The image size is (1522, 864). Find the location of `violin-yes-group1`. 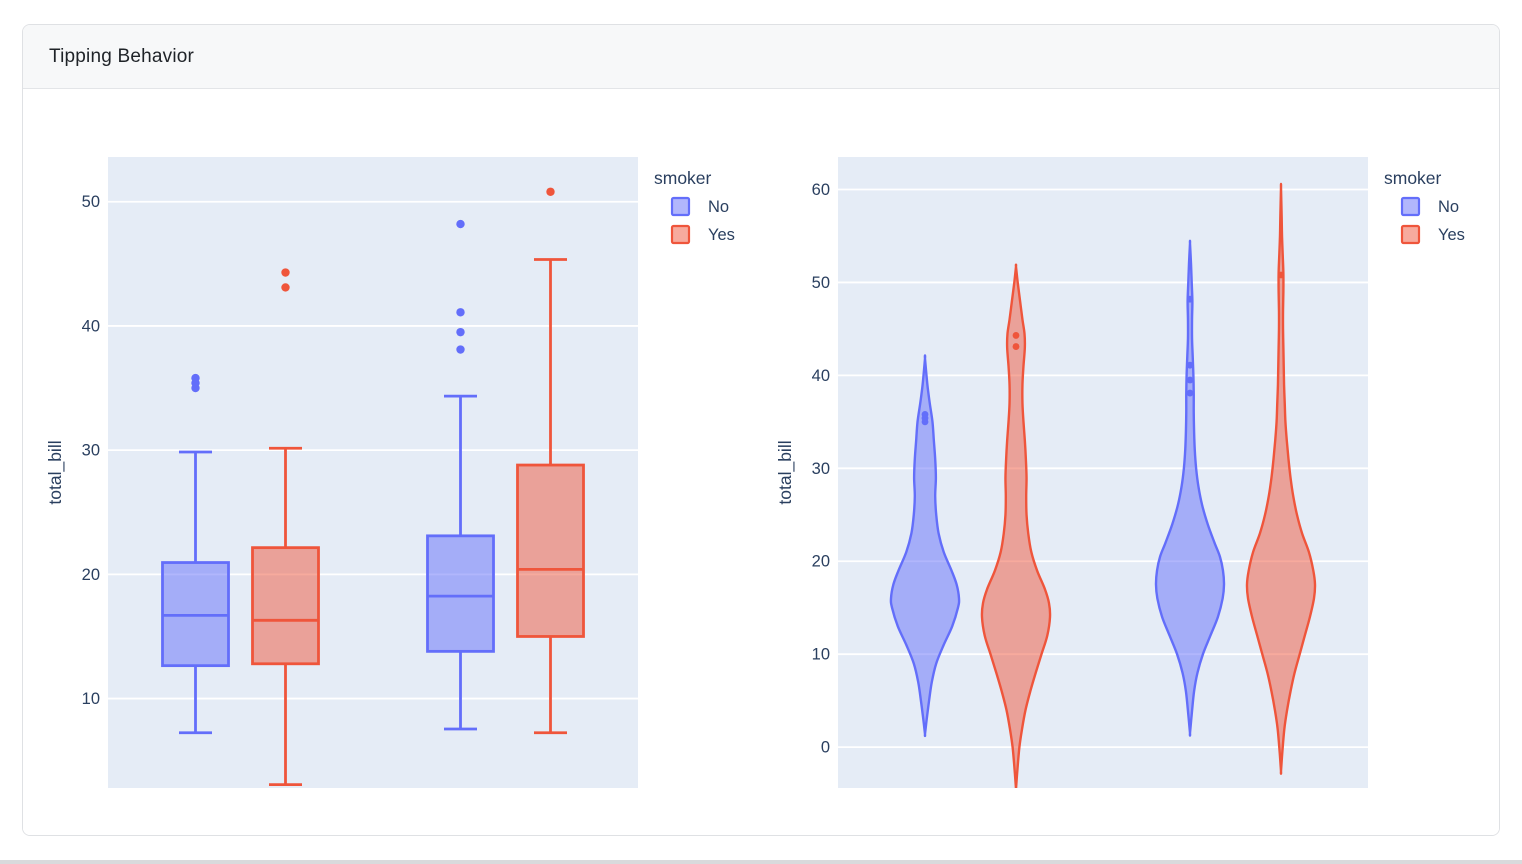

violin-yes-group1 is located at coordinates (1016, 527).